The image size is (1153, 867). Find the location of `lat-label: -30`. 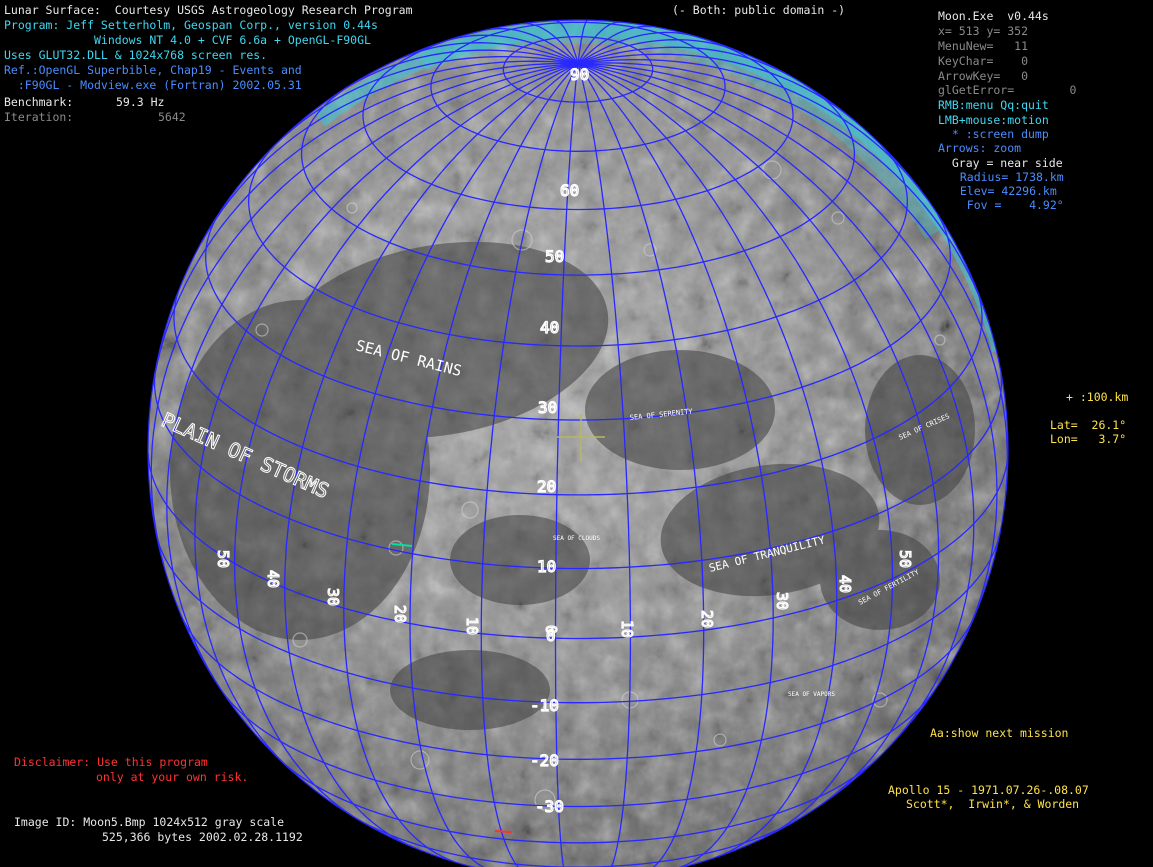

lat-label: -30 is located at coordinates (549, 806).